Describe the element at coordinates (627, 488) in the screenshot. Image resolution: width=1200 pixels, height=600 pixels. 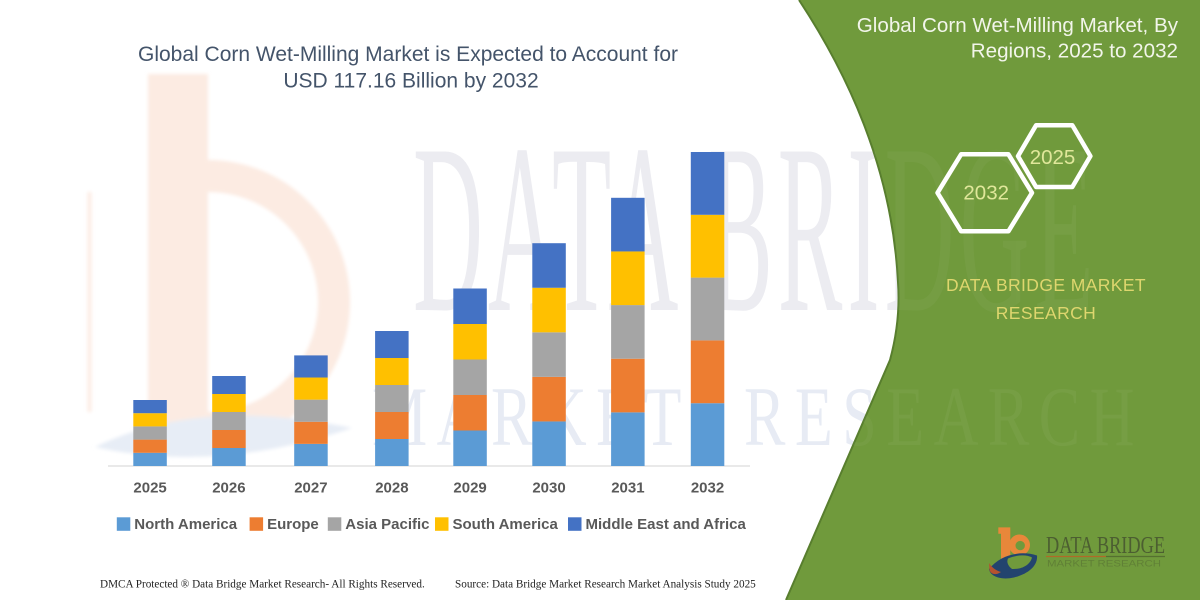
I see `svg-text: 2031` at that location.